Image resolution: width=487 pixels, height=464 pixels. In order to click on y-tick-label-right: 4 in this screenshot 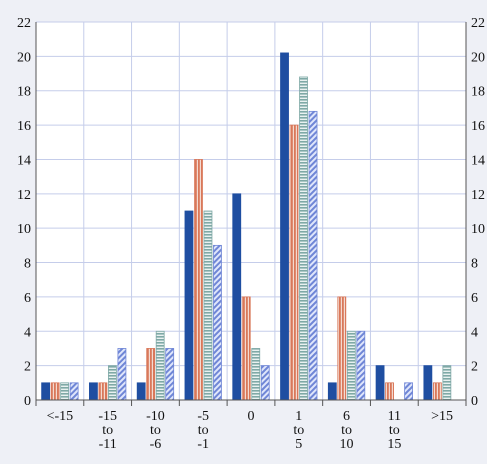, I will do `click(474, 332)`.